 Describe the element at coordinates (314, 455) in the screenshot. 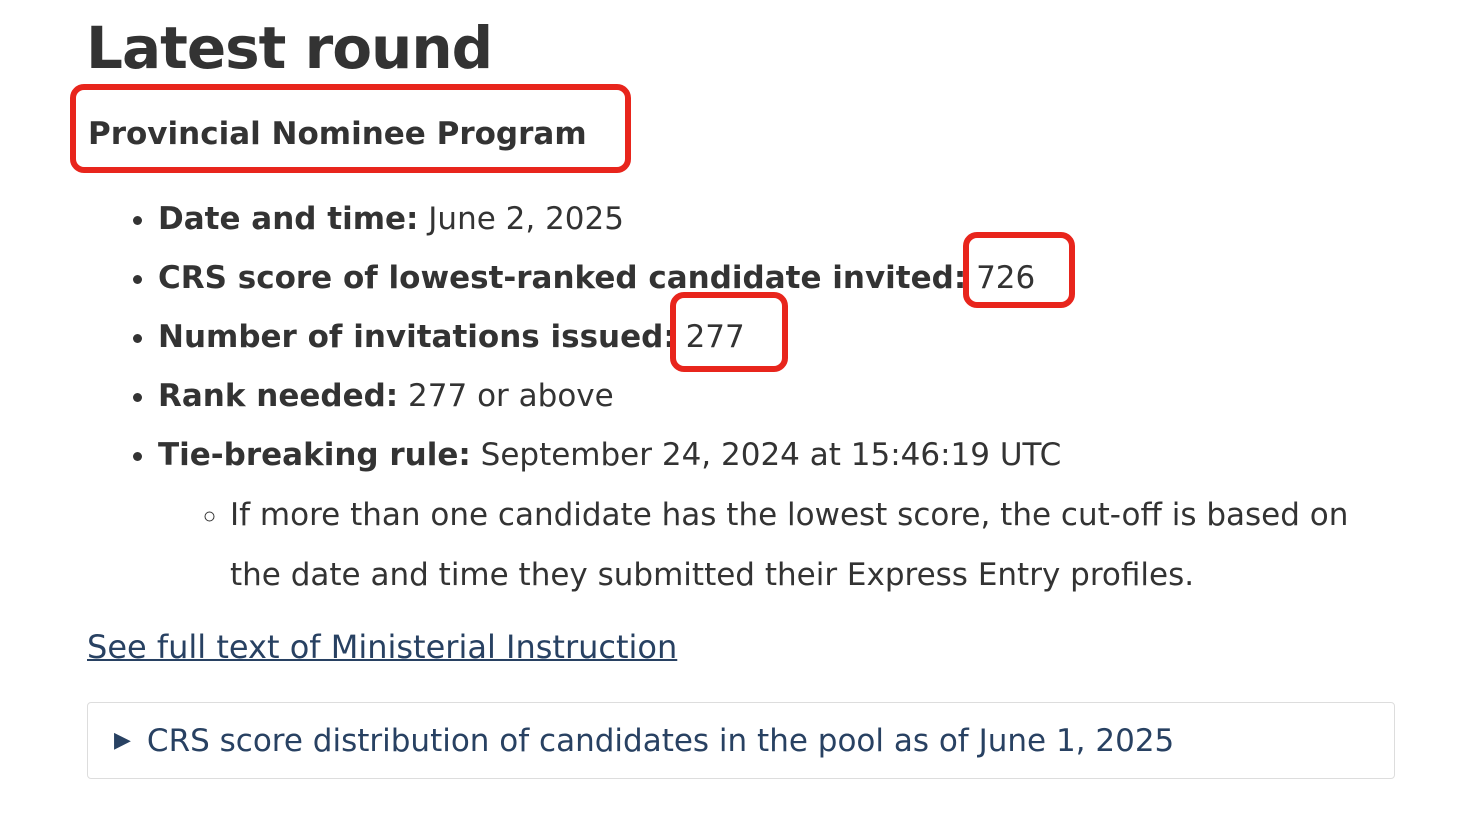

I see `detail-label: Tie-breaking rule:` at that location.